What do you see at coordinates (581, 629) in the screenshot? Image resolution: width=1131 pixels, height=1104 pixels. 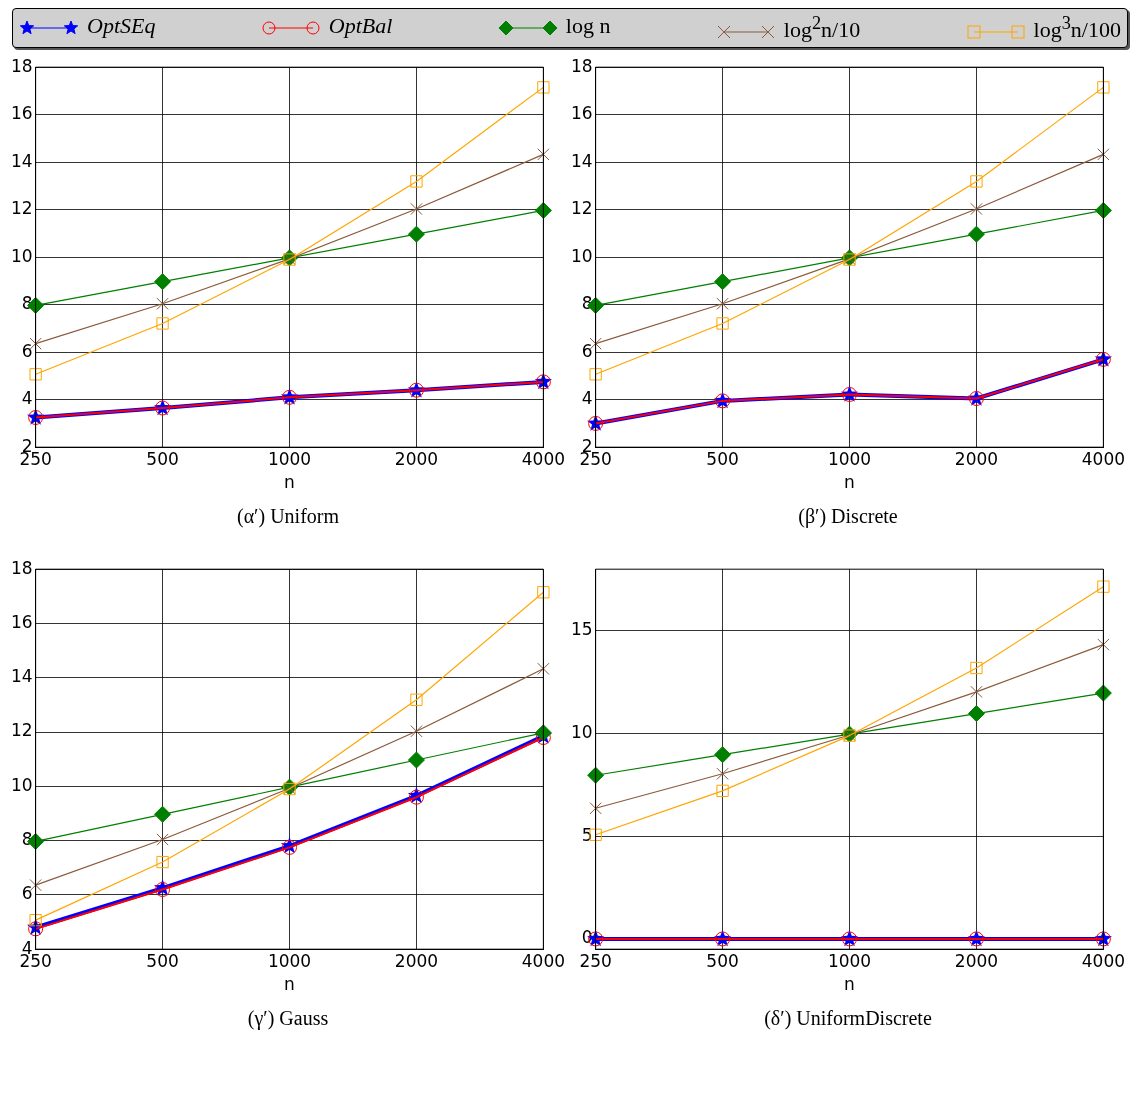 I see `y-tick-label: 15` at bounding box center [581, 629].